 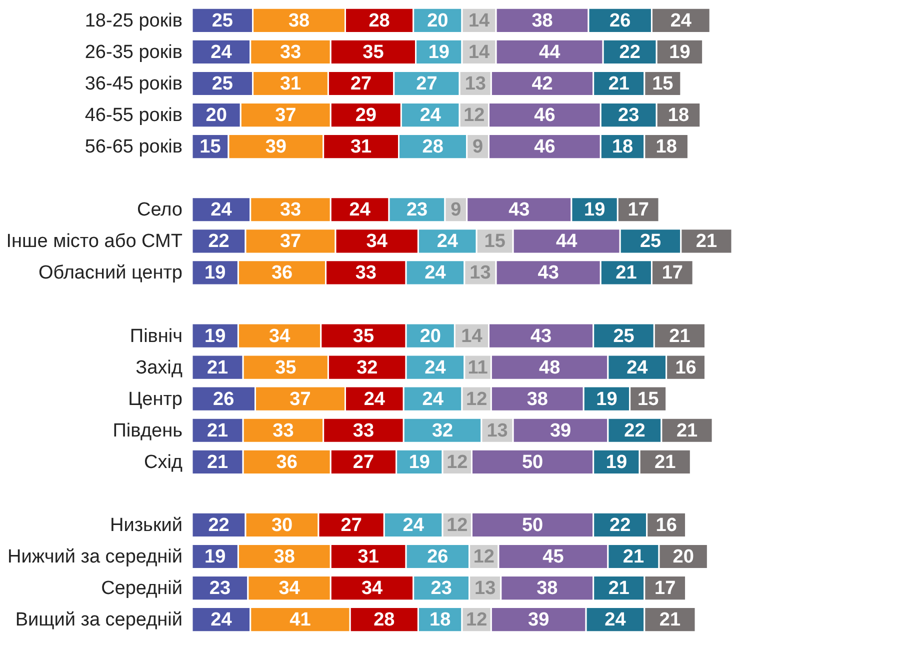 I want to click on data-label: 46, so click(x=545, y=147).